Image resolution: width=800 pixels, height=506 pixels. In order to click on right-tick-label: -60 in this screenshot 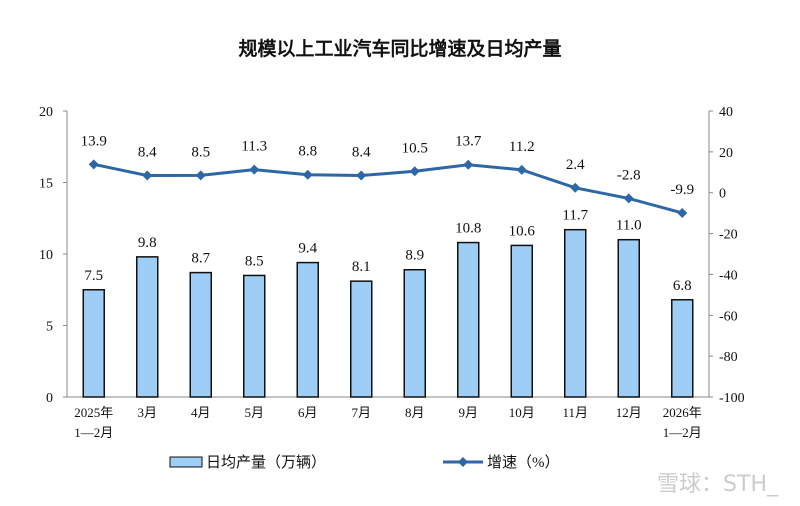, I will do `click(728, 316)`.